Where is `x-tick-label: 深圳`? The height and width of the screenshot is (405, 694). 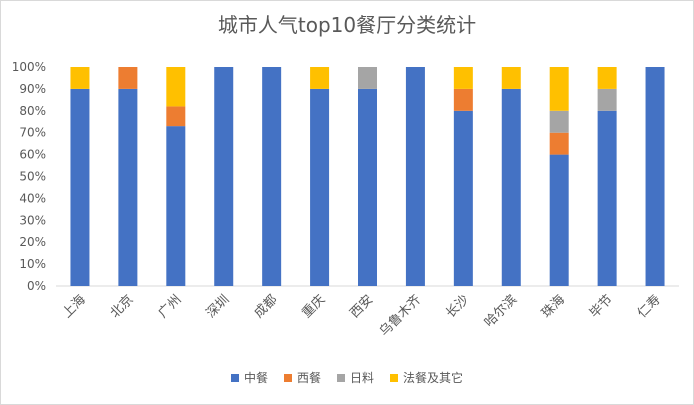
x-tick-label: 深圳 is located at coordinates (218, 306).